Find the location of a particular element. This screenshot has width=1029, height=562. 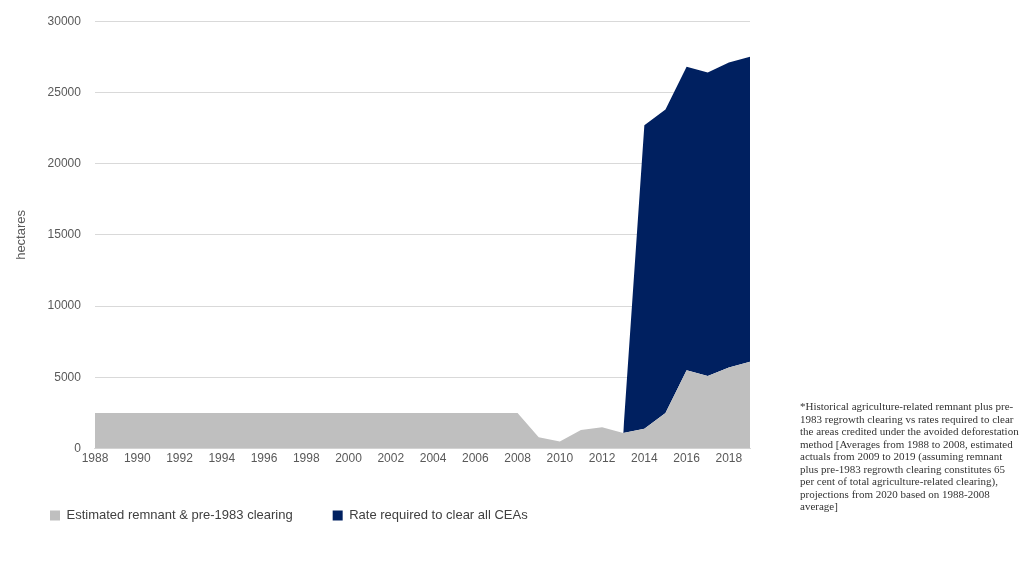

x-tick-label: 2016 is located at coordinates (687, 458).